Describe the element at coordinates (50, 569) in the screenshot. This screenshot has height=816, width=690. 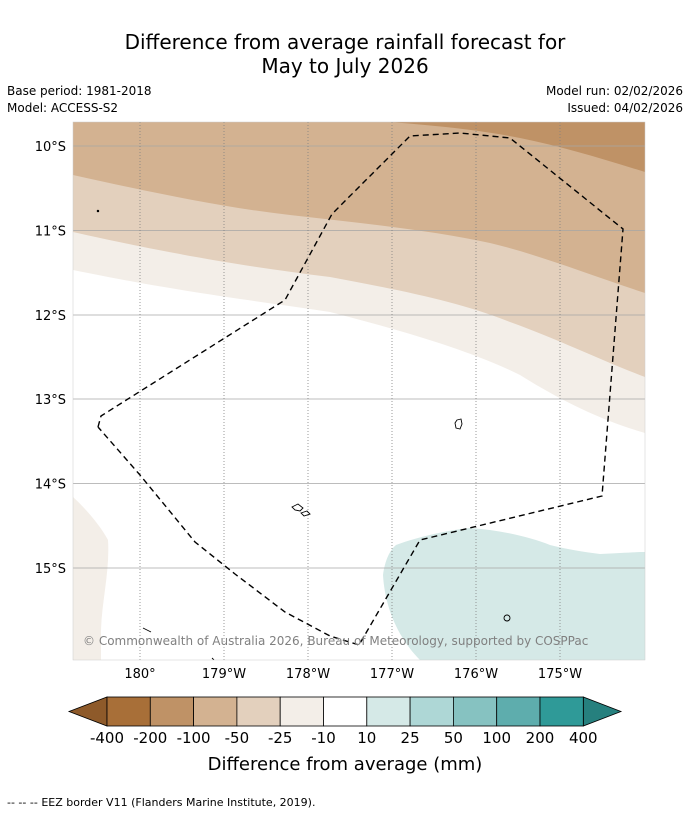
I see `lat-label: 15°S` at that location.